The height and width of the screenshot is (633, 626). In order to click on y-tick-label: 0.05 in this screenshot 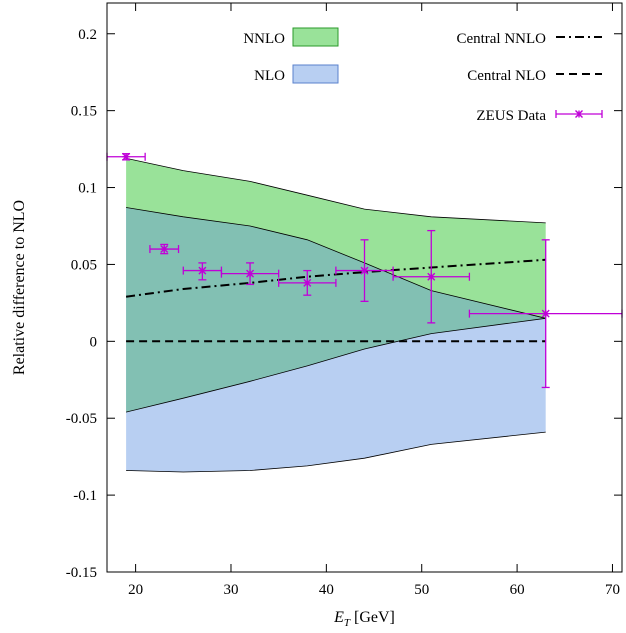, I will do `click(84, 265)`.